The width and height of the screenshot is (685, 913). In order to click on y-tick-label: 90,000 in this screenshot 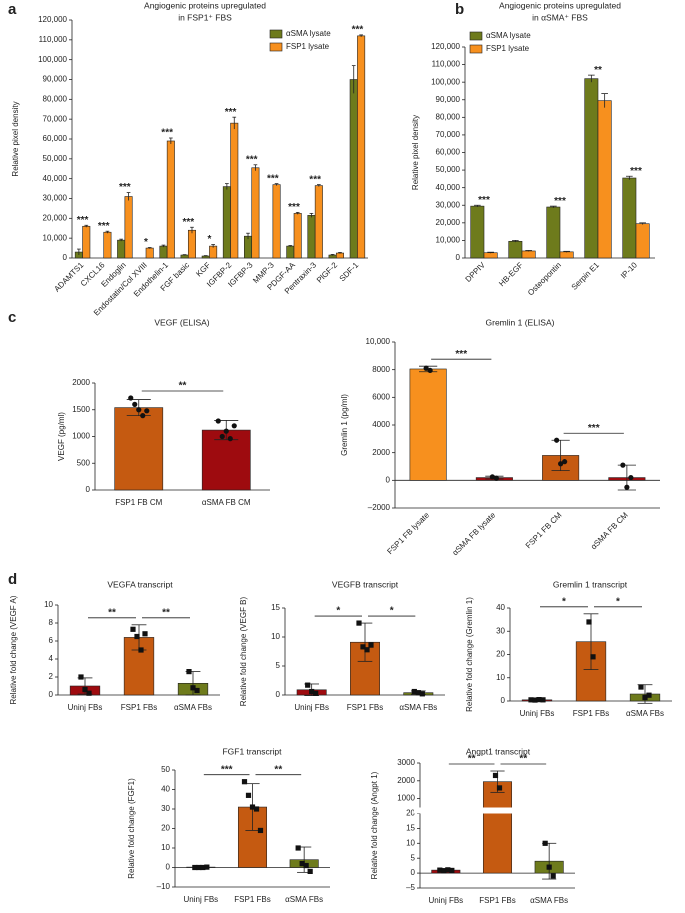, I will do `click(55, 79)`.